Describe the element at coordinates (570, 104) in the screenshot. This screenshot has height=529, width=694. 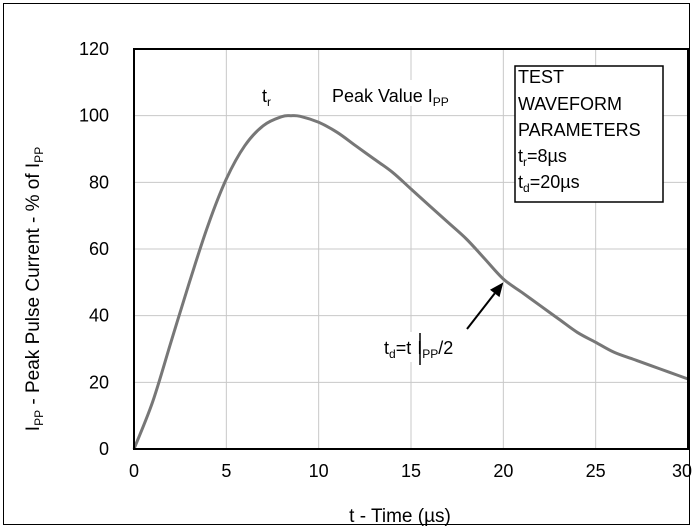
I see `params-line-waveform: WAVEFORM` at that location.